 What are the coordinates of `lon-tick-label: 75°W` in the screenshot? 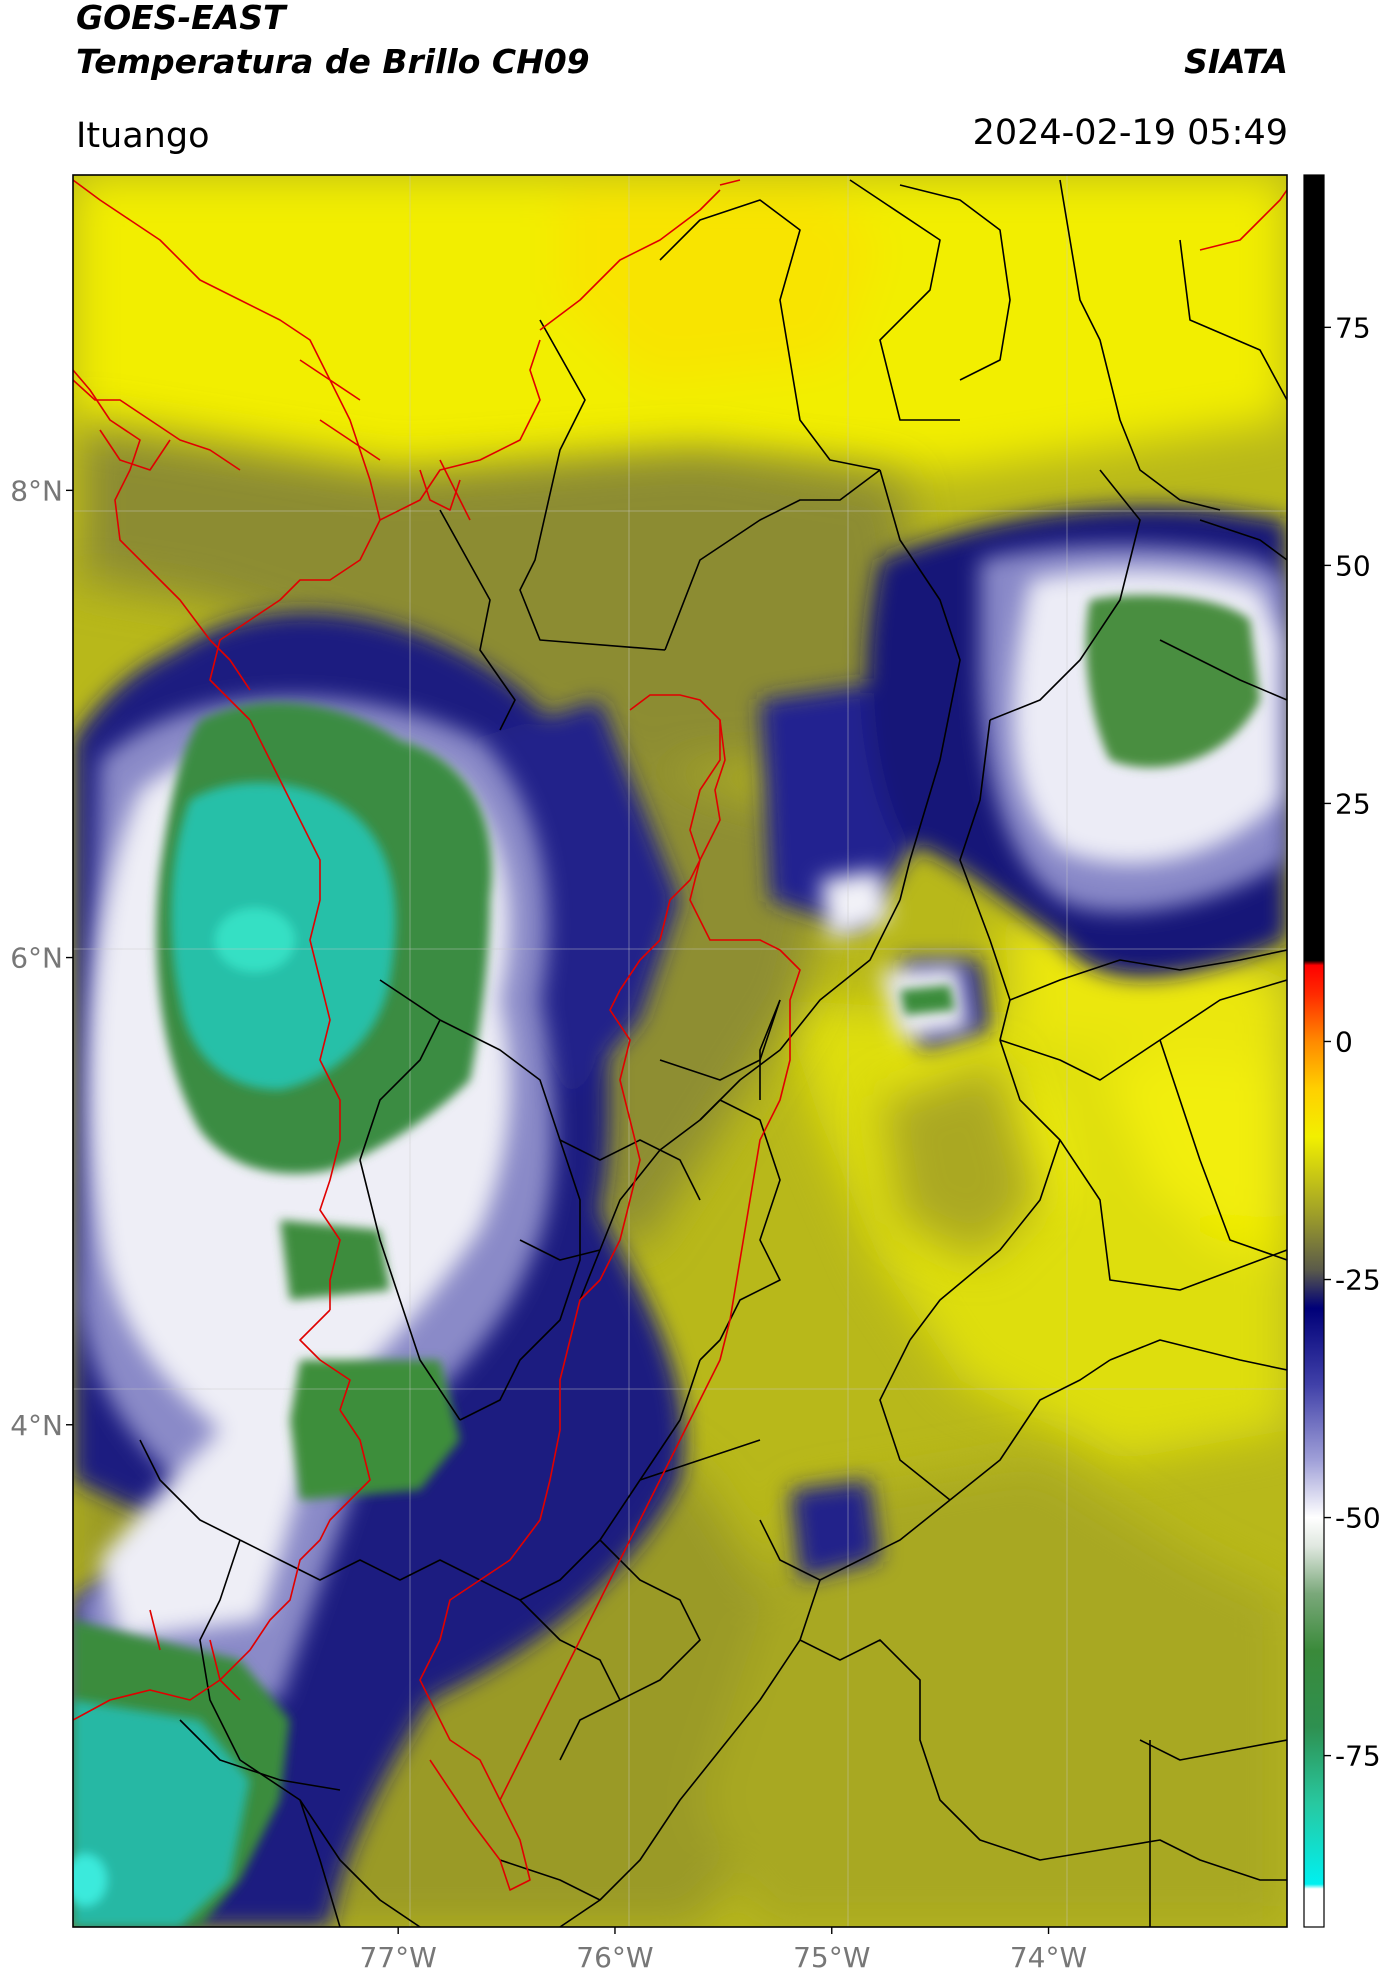 It's located at (831, 1957).